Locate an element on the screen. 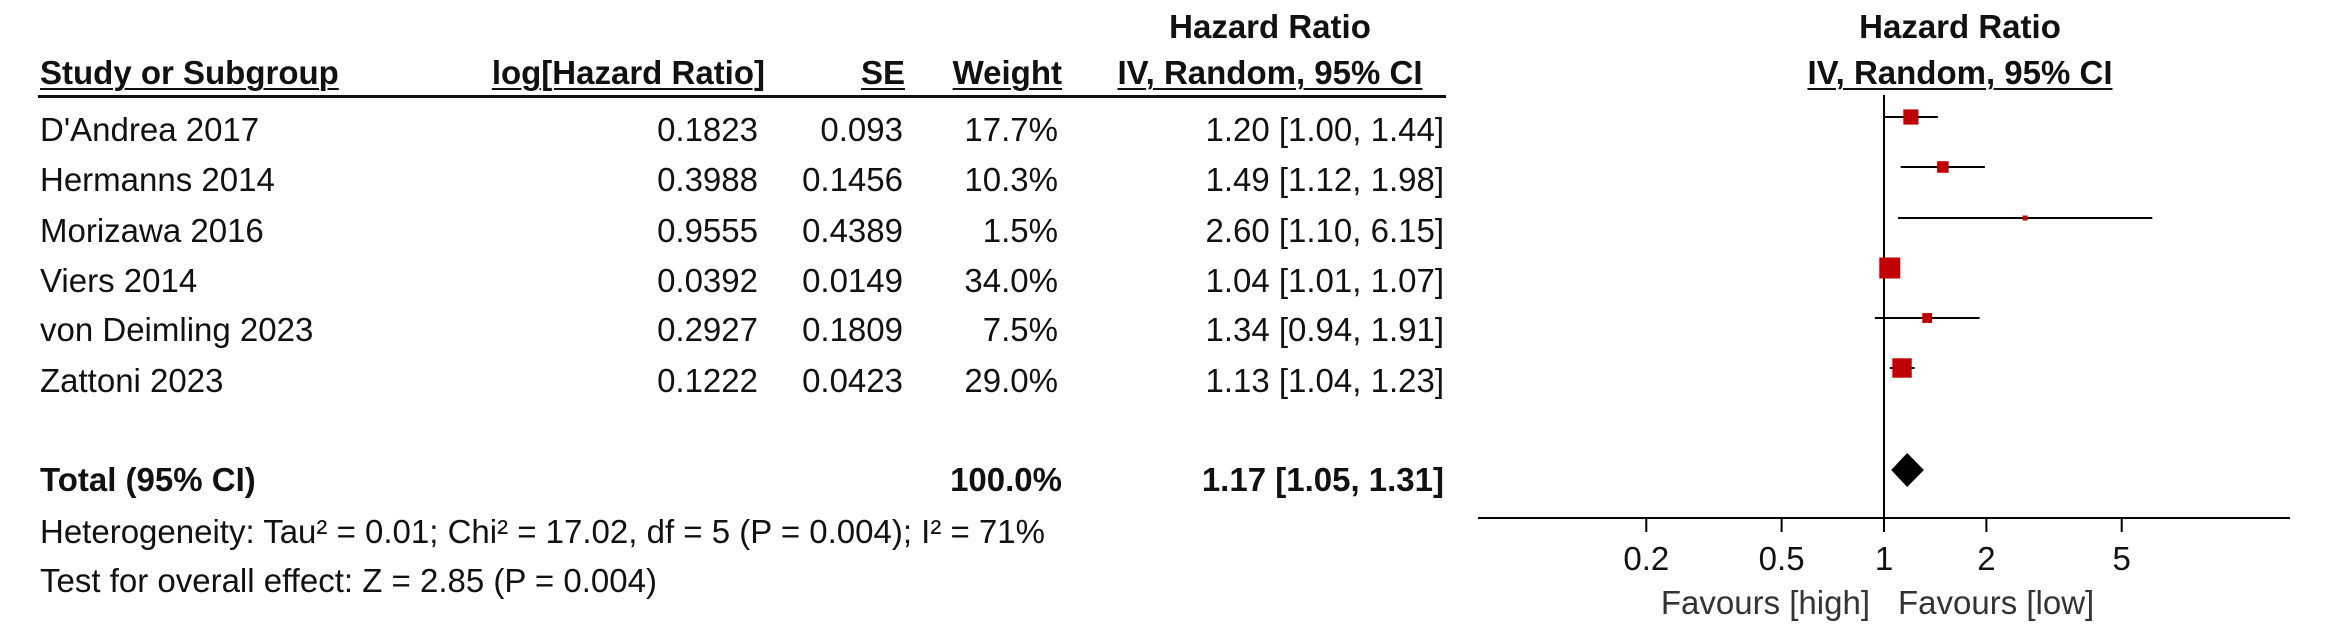  hr-ci-value: 1.20 [1.00, 1.44] is located at coordinates (1324, 129).